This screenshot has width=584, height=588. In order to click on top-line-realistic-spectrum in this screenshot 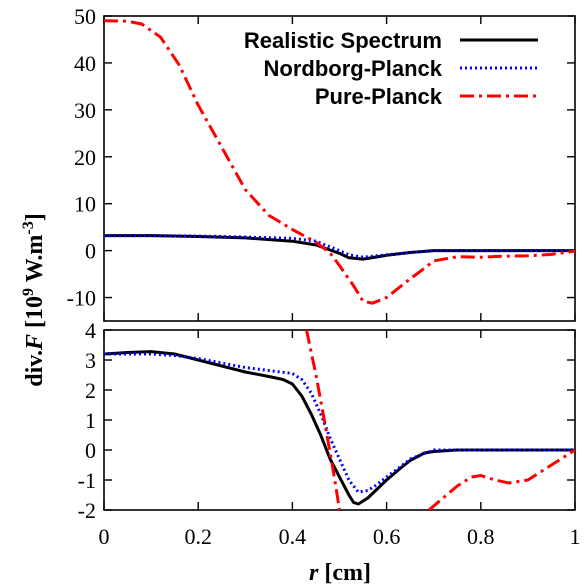, I will do `click(339, 247)`.